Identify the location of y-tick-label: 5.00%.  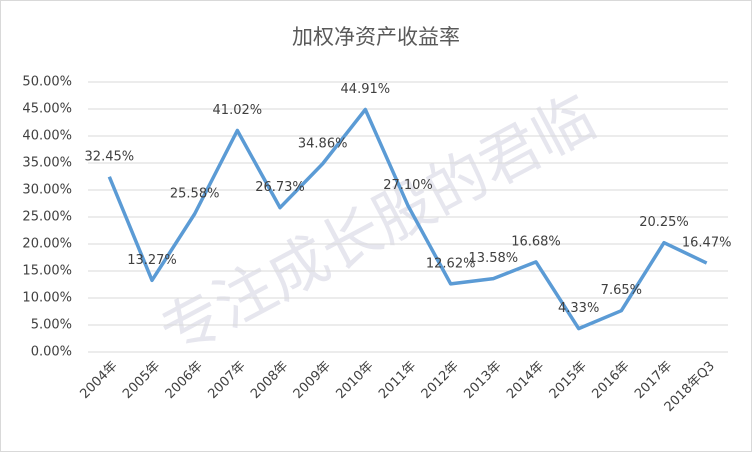
(51, 325).